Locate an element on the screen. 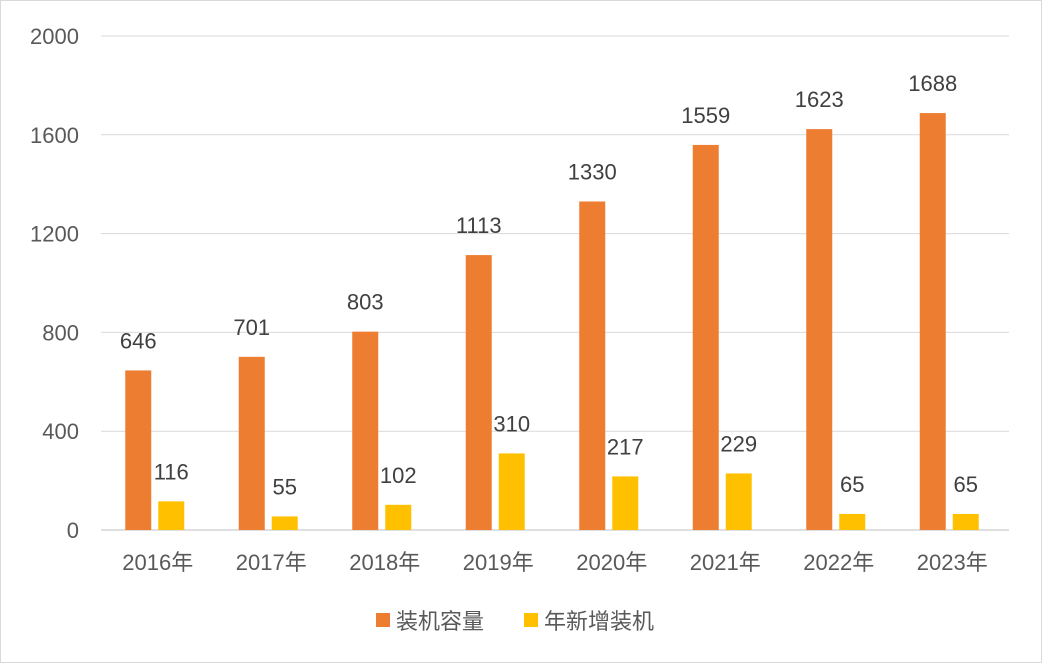  x-tick-label: 2019年 is located at coordinates (498, 562).